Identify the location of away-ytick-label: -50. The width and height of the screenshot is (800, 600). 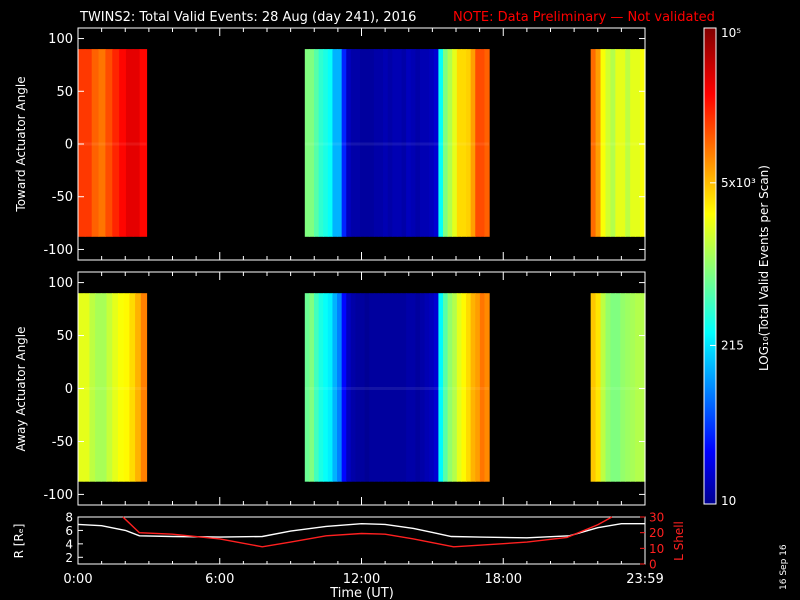
(62, 442).